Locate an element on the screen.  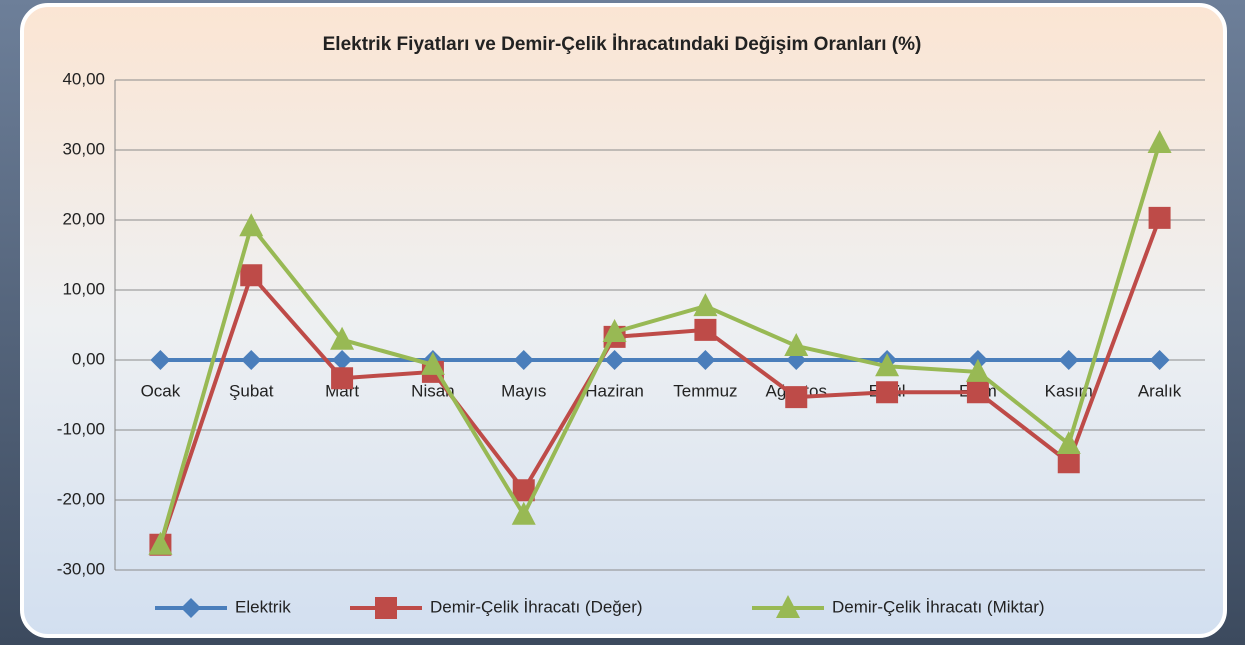
x-tick-label: Ocak is located at coordinates (161, 390).